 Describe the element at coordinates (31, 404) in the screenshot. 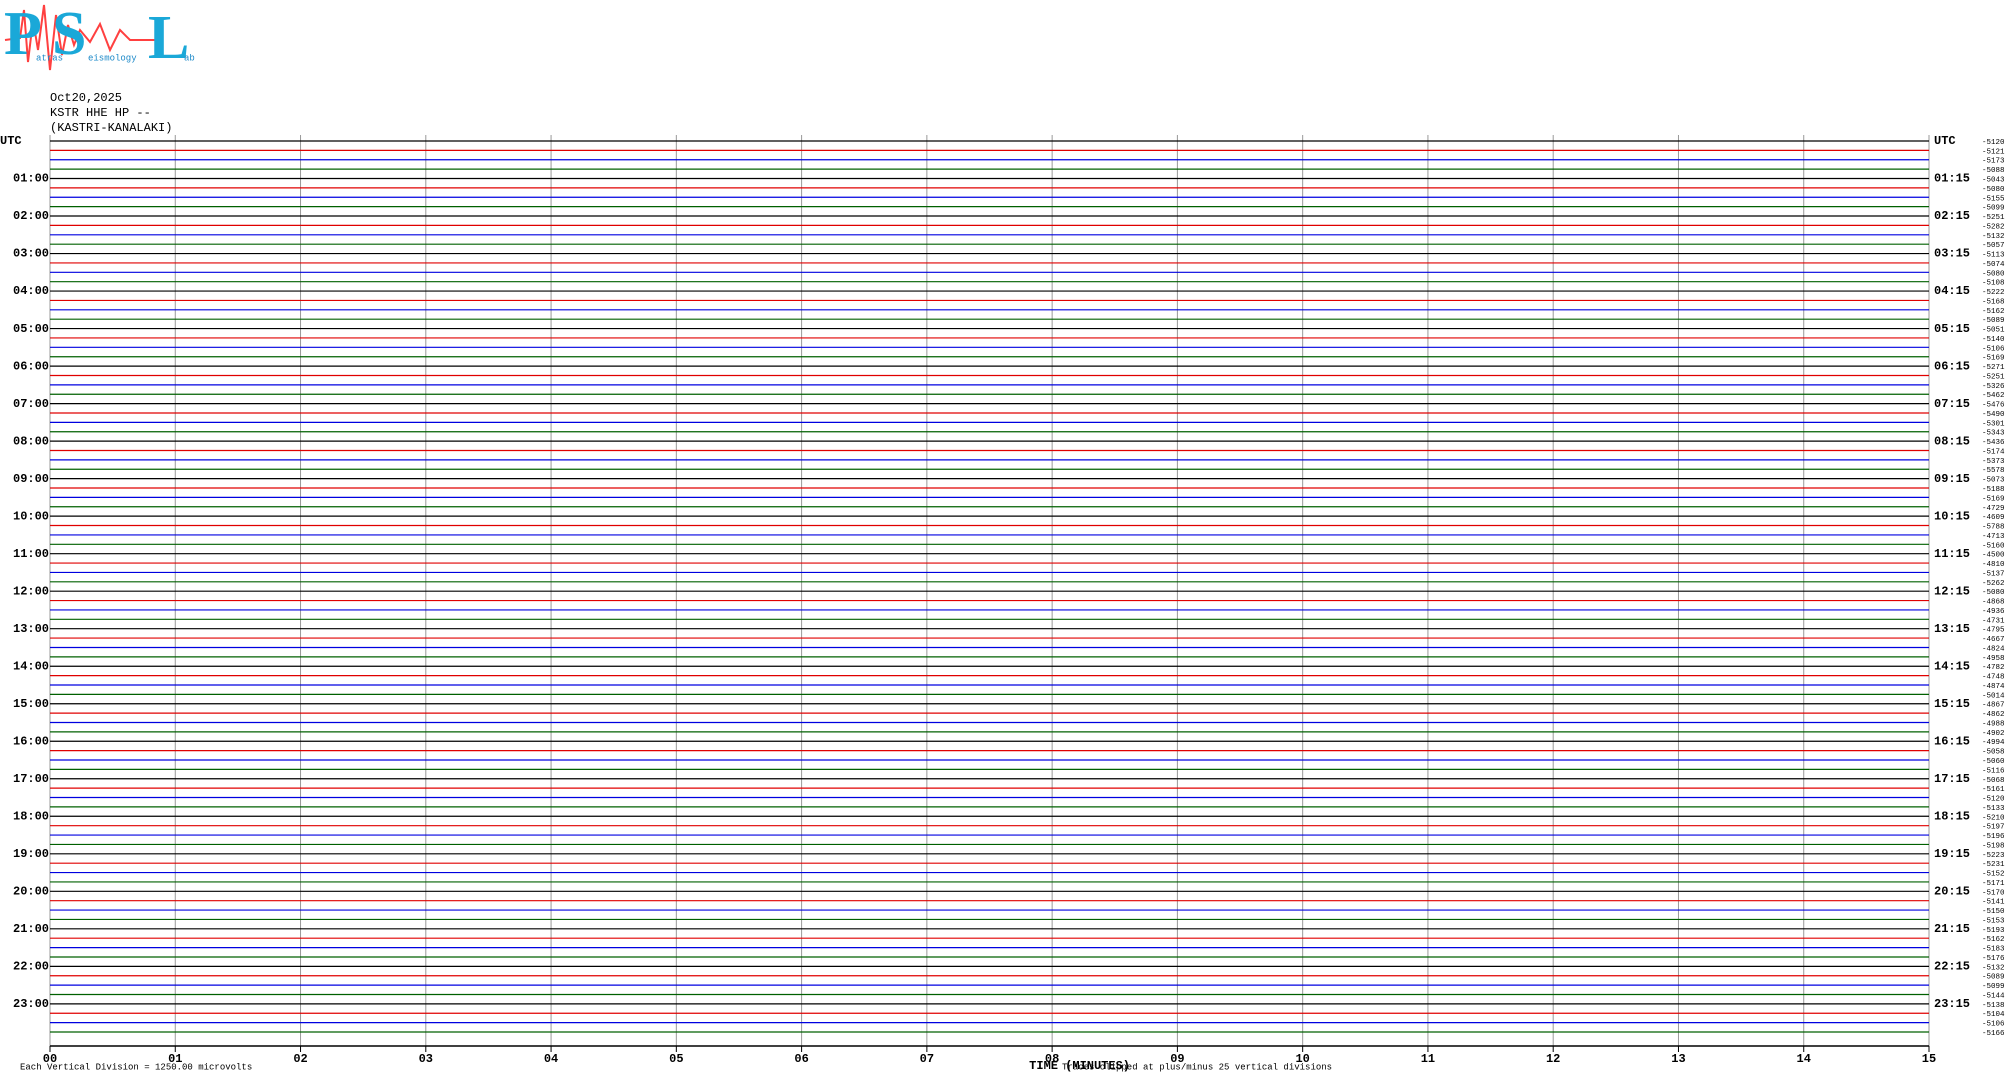

I see `hour-label: 07:00` at that location.